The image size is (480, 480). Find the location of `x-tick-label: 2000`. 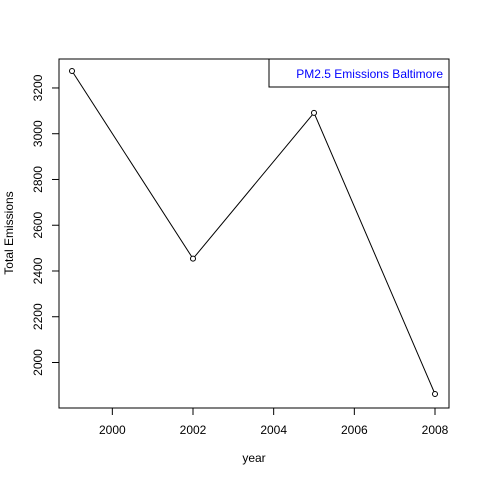

x-tick-label: 2000 is located at coordinates (112, 430).